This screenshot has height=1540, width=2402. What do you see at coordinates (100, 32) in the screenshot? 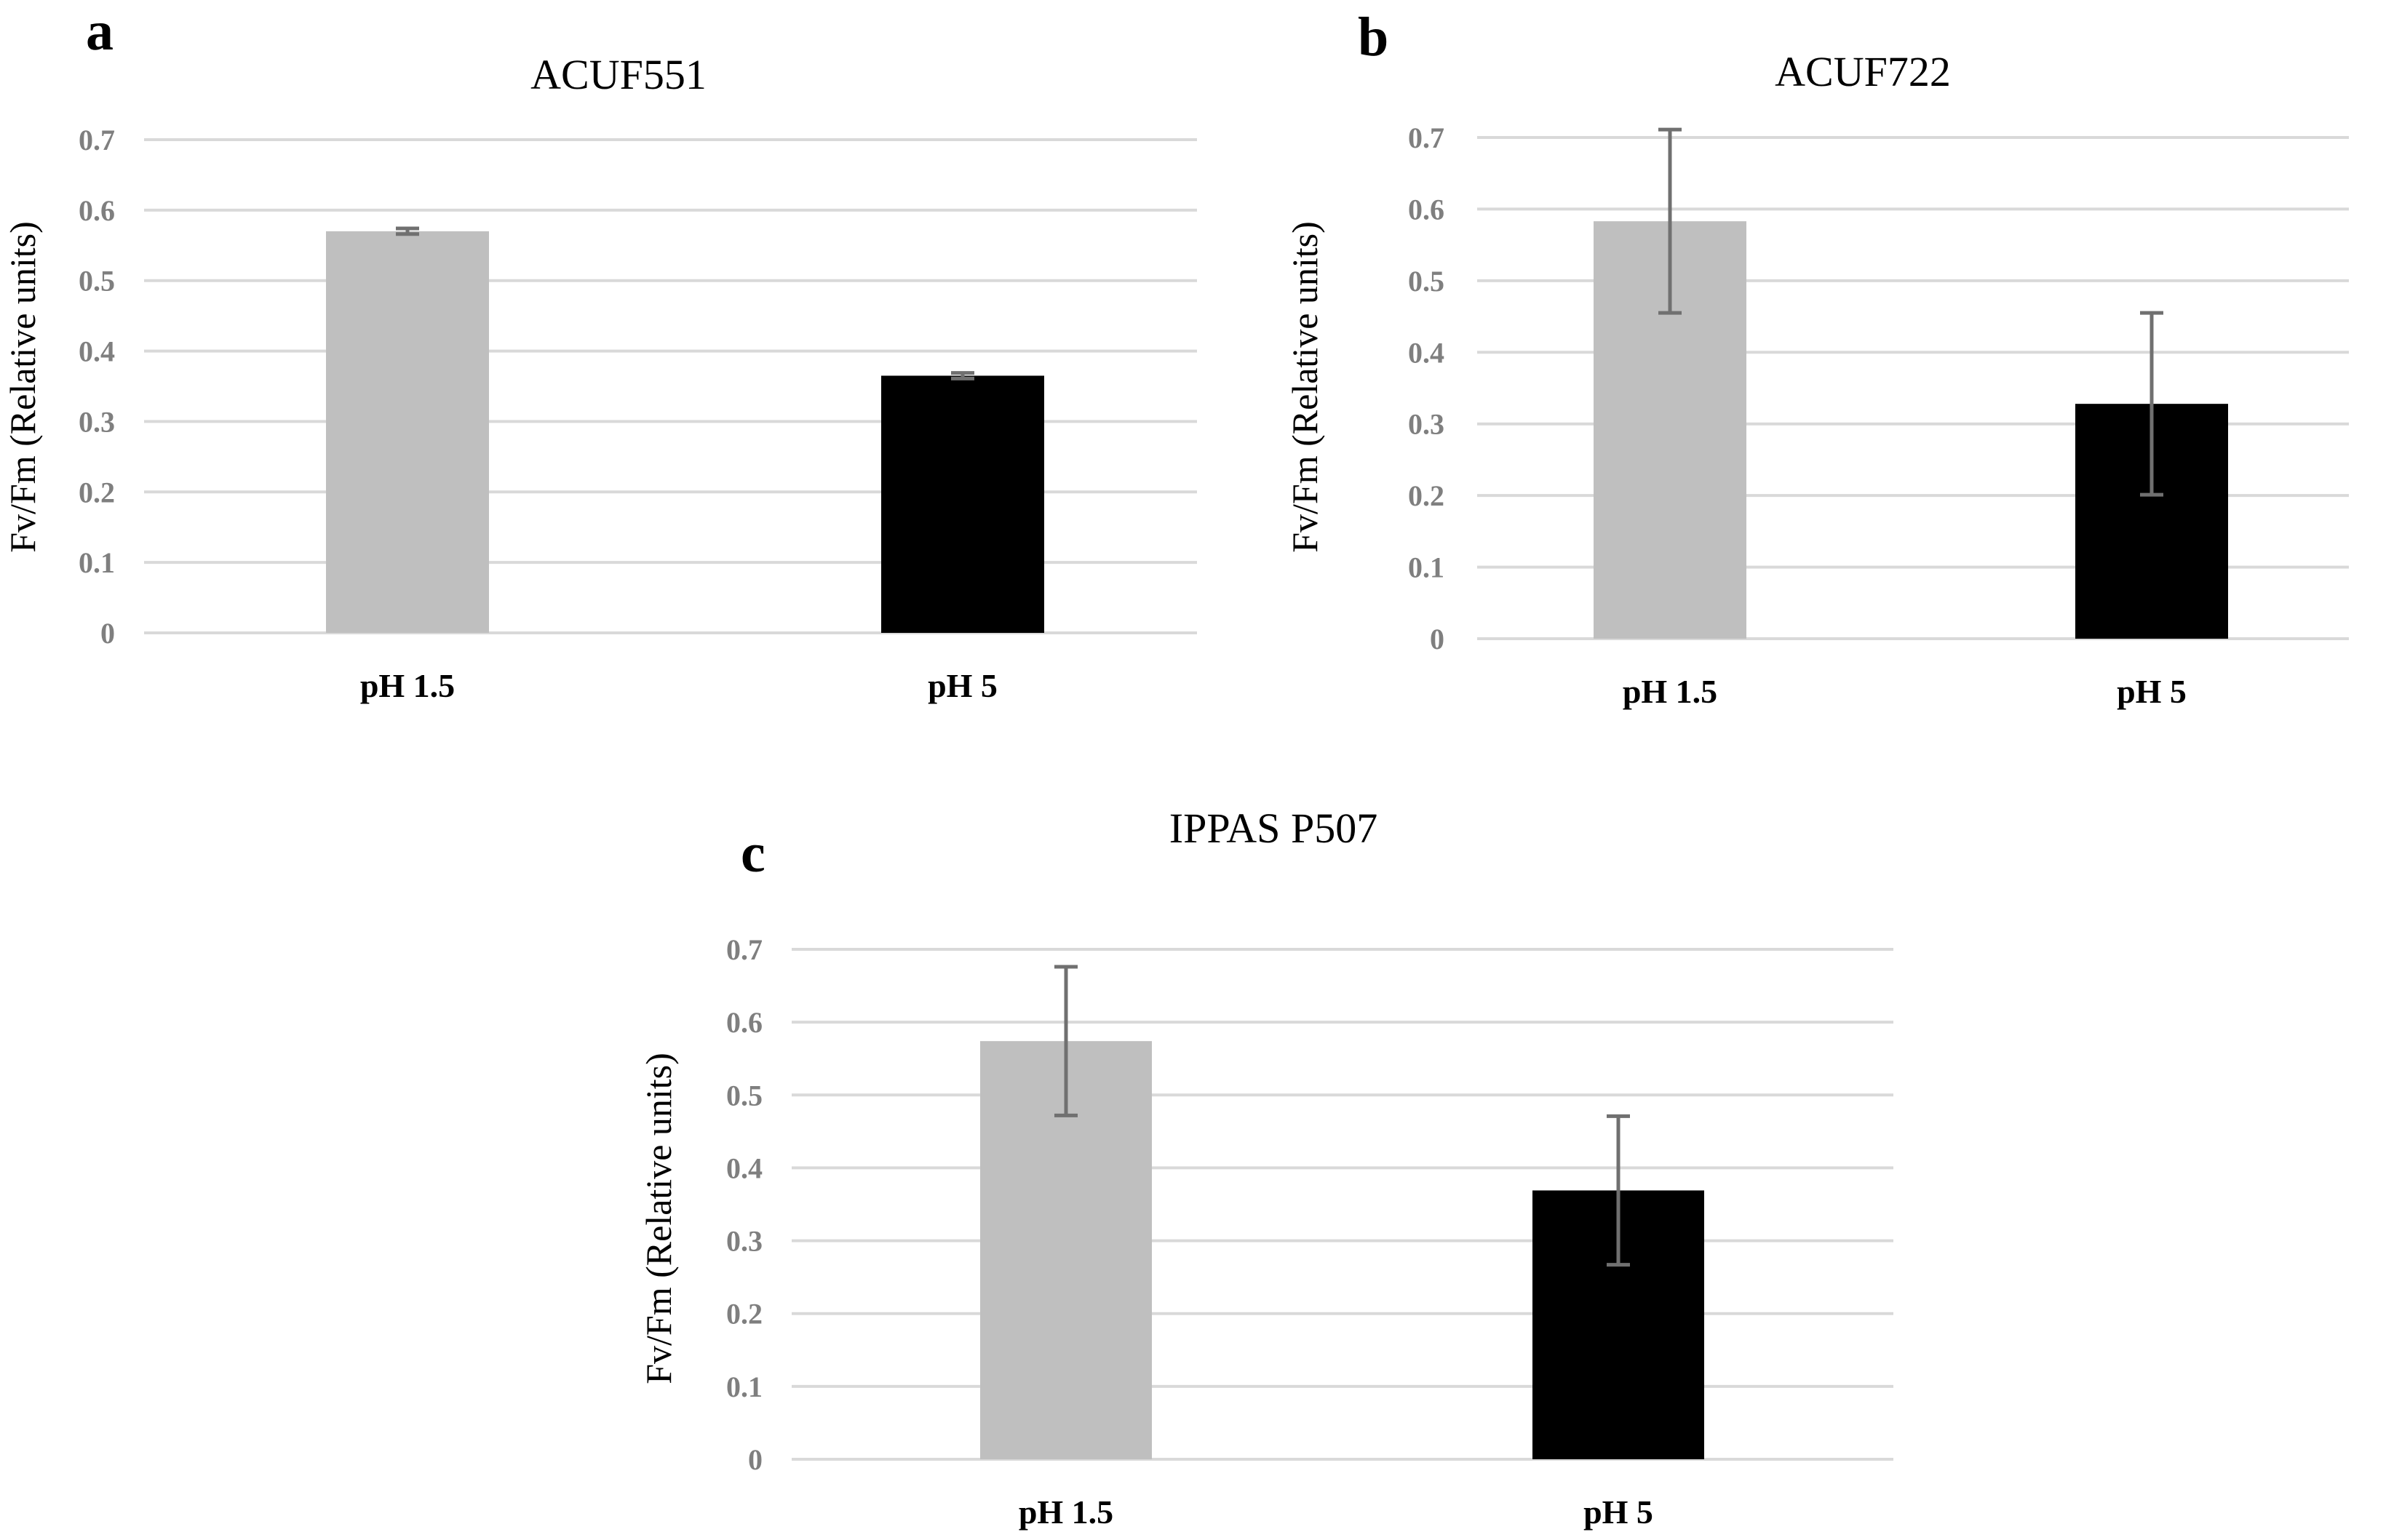
I see `panel-letter: a` at bounding box center [100, 32].